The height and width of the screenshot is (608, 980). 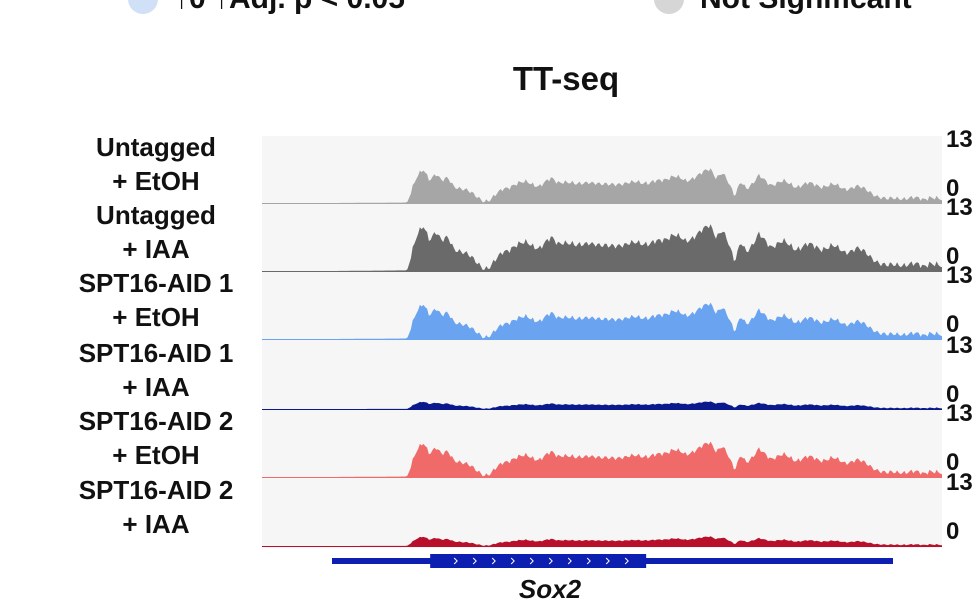 What do you see at coordinates (156, 507) in the screenshot?
I see `track-label: SPT16-AID 2 + IAA` at bounding box center [156, 507].